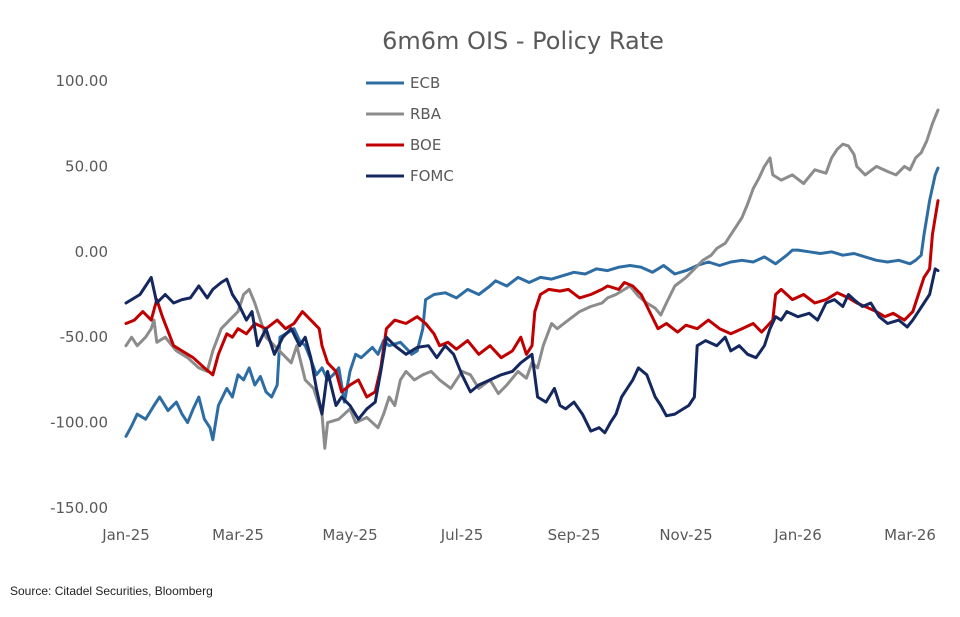 The image size is (960, 617). What do you see at coordinates (86, 166) in the screenshot?
I see `y-tick-label: 50.00` at bounding box center [86, 166].